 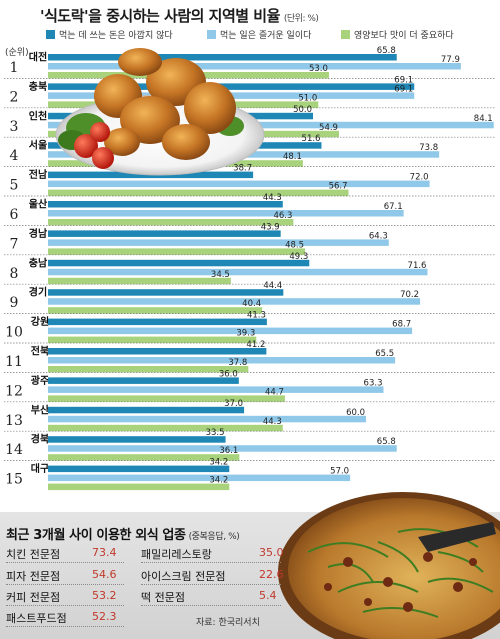 I want to click on value-label: 63.3, so click(x=373, y=383).